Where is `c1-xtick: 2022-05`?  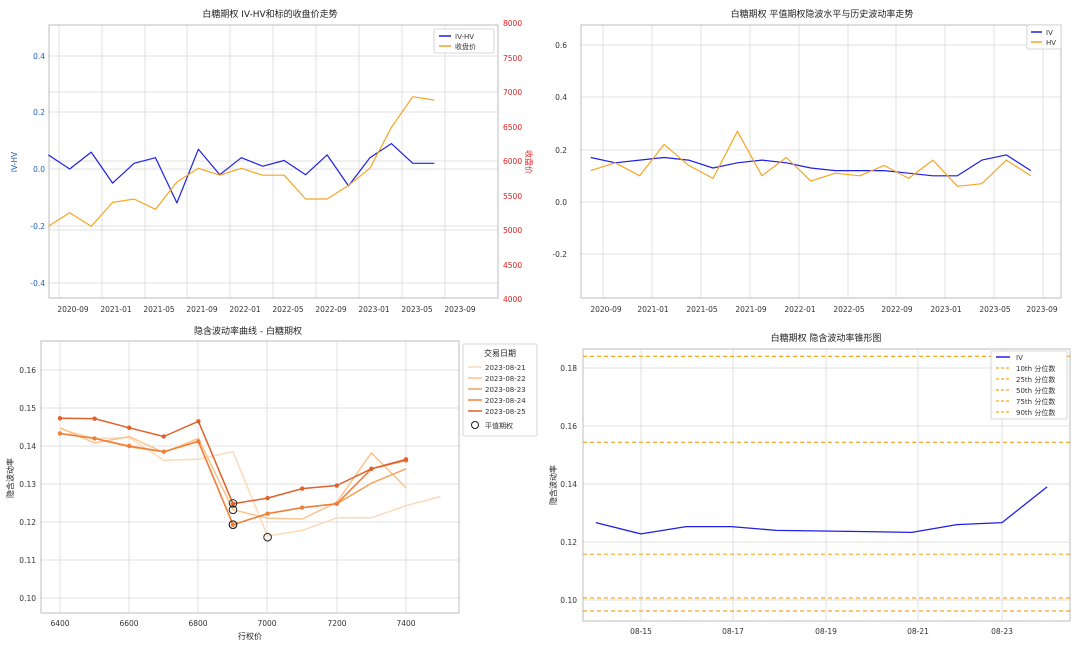 c1-xtick: 2022-05 is located at coordinates (288, 309).